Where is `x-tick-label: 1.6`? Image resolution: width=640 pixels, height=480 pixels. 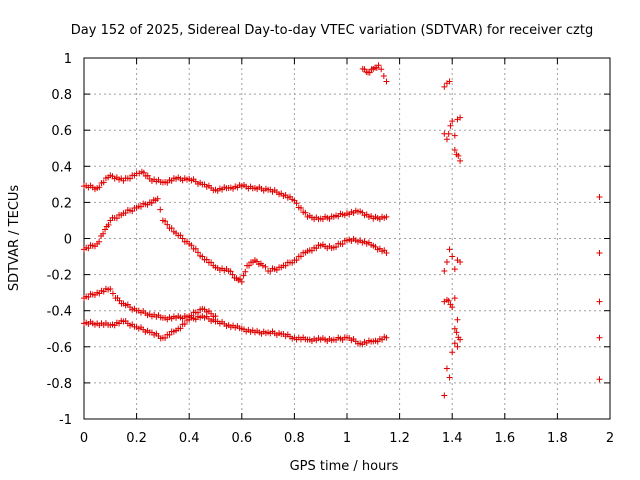
x-tick-label: 1.6 is located at coordinates (504, 438).